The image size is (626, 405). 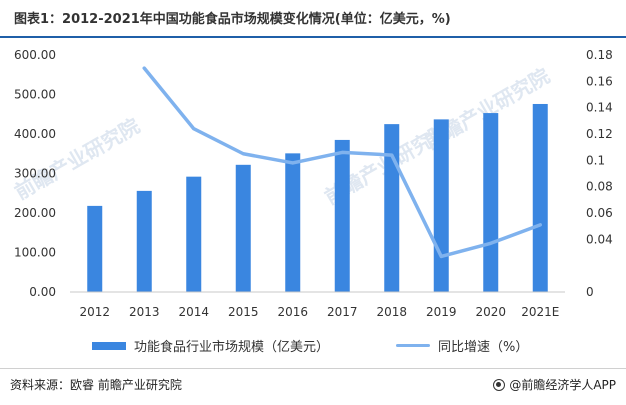 What do you see at coordinates (441, 205) in the screenshot?
I see `bar-2019` at bounding box center [441, 205].